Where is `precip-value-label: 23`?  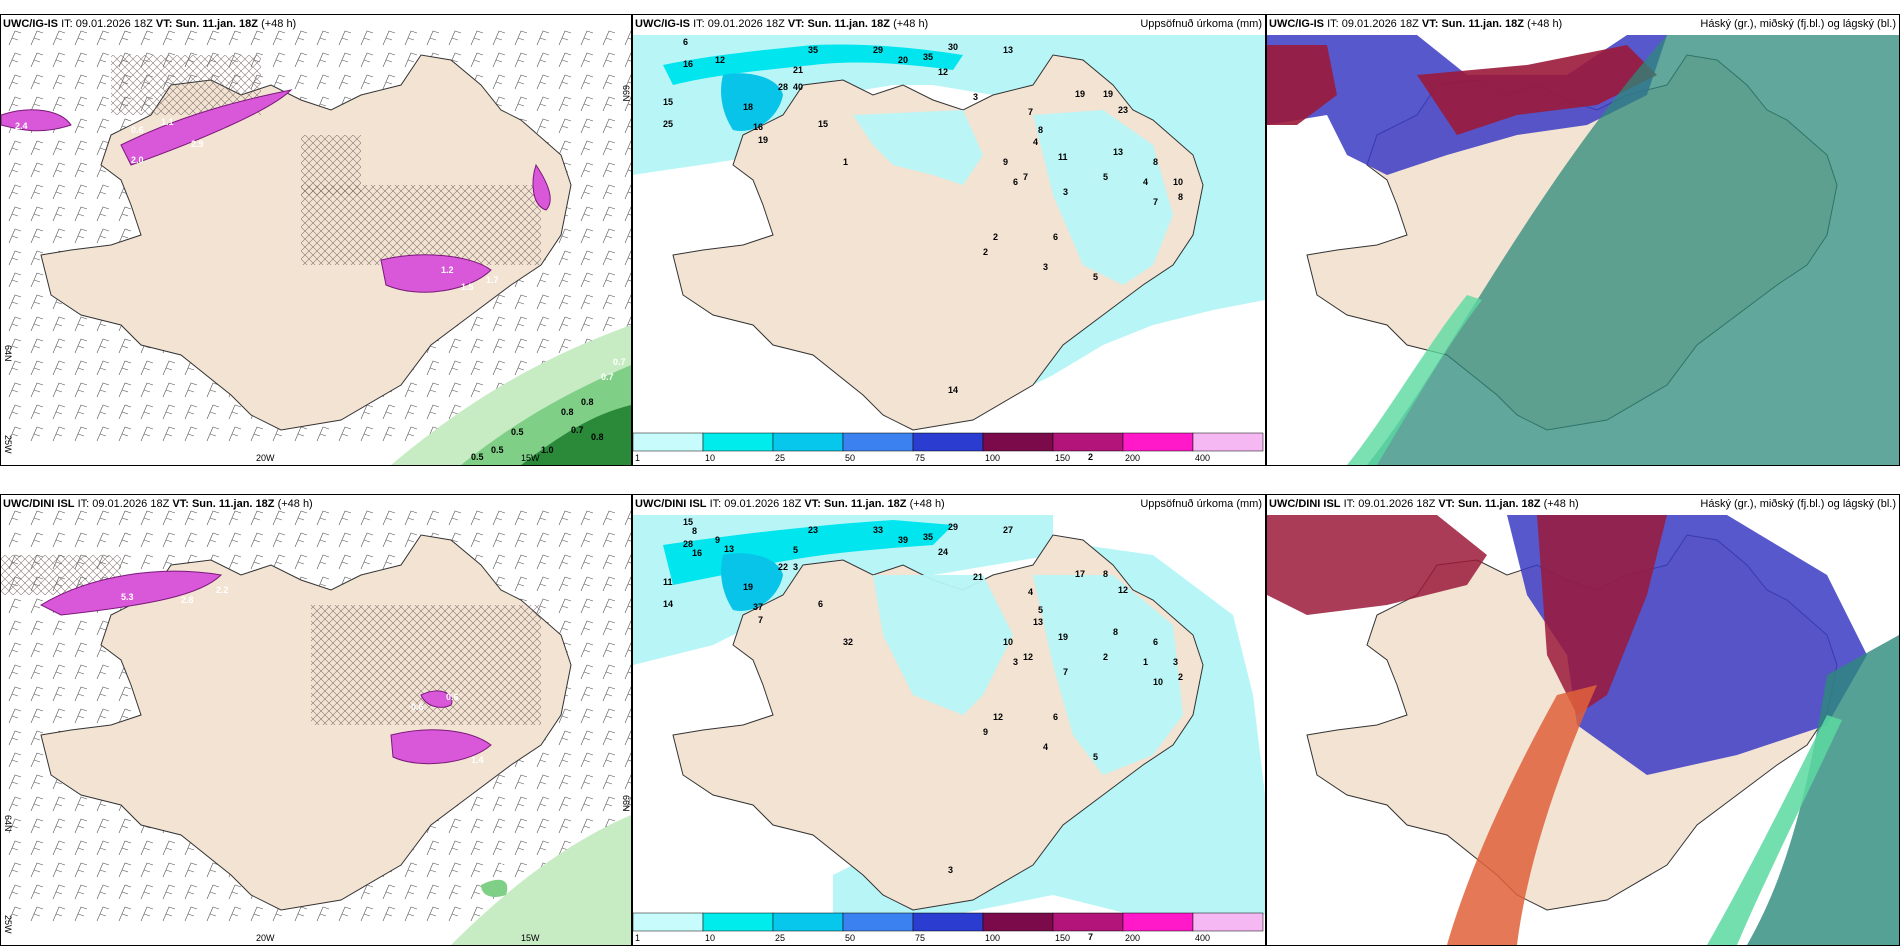
precip-value-label: 23 is located at coordinates (1123, 110).